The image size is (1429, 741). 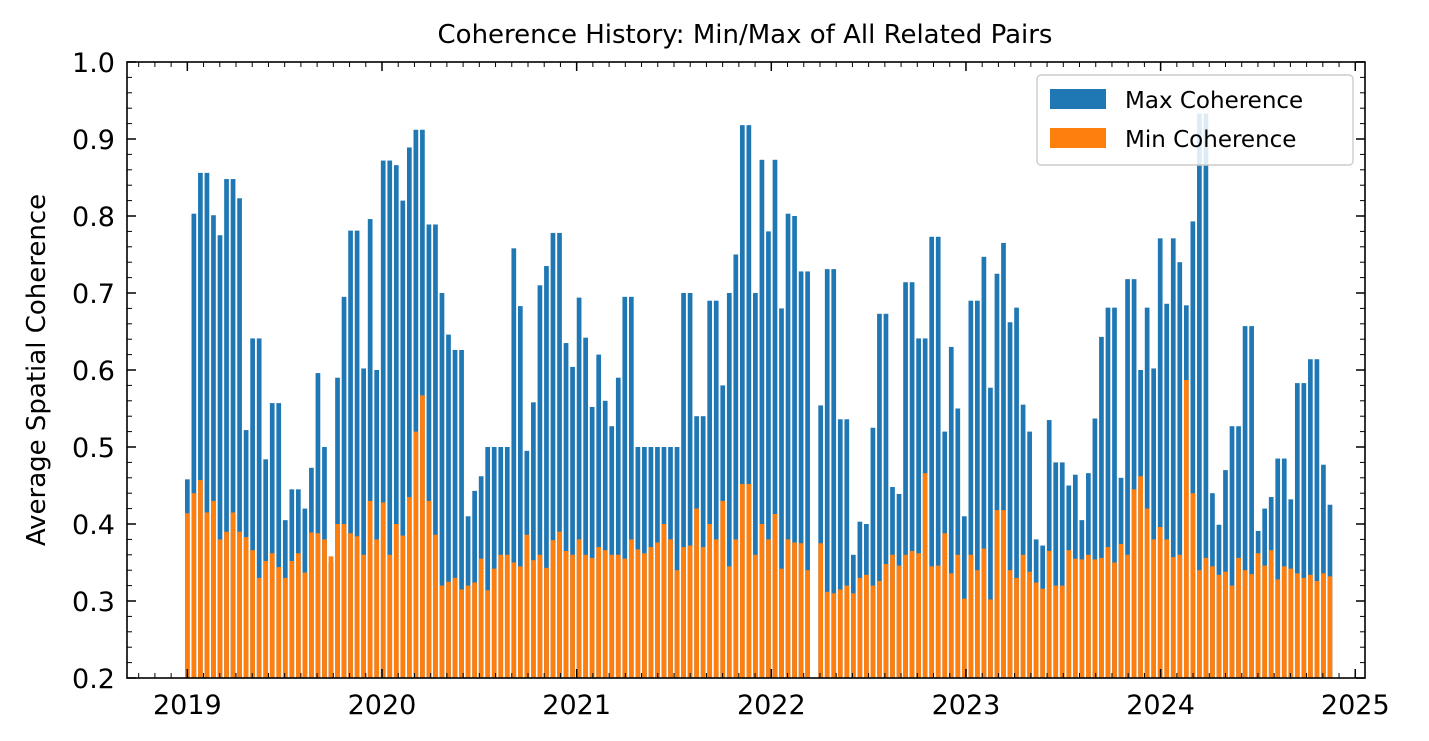 What do you see at coordinates (93, 679) in the screenshot?
I see `y-tick-label: 0.2` at bounding box center [93, 679].